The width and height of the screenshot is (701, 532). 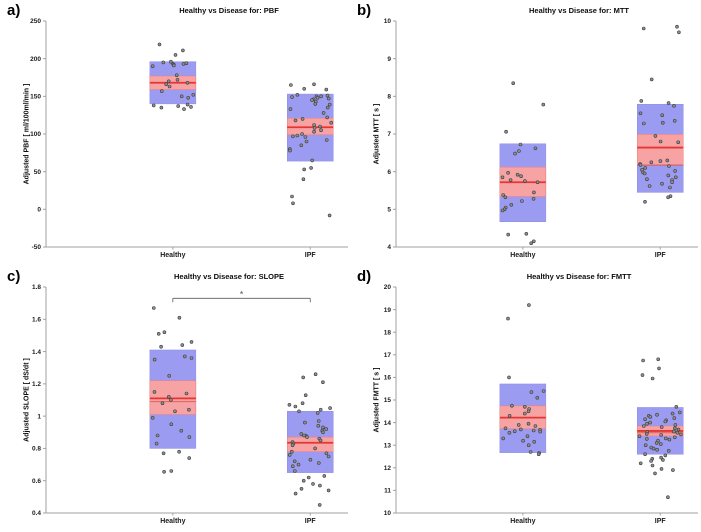 What do you see at coordinates (36, 481) in the screenshot?
I see `y-tick-label: 0.6` at bounding box center [36, 481].